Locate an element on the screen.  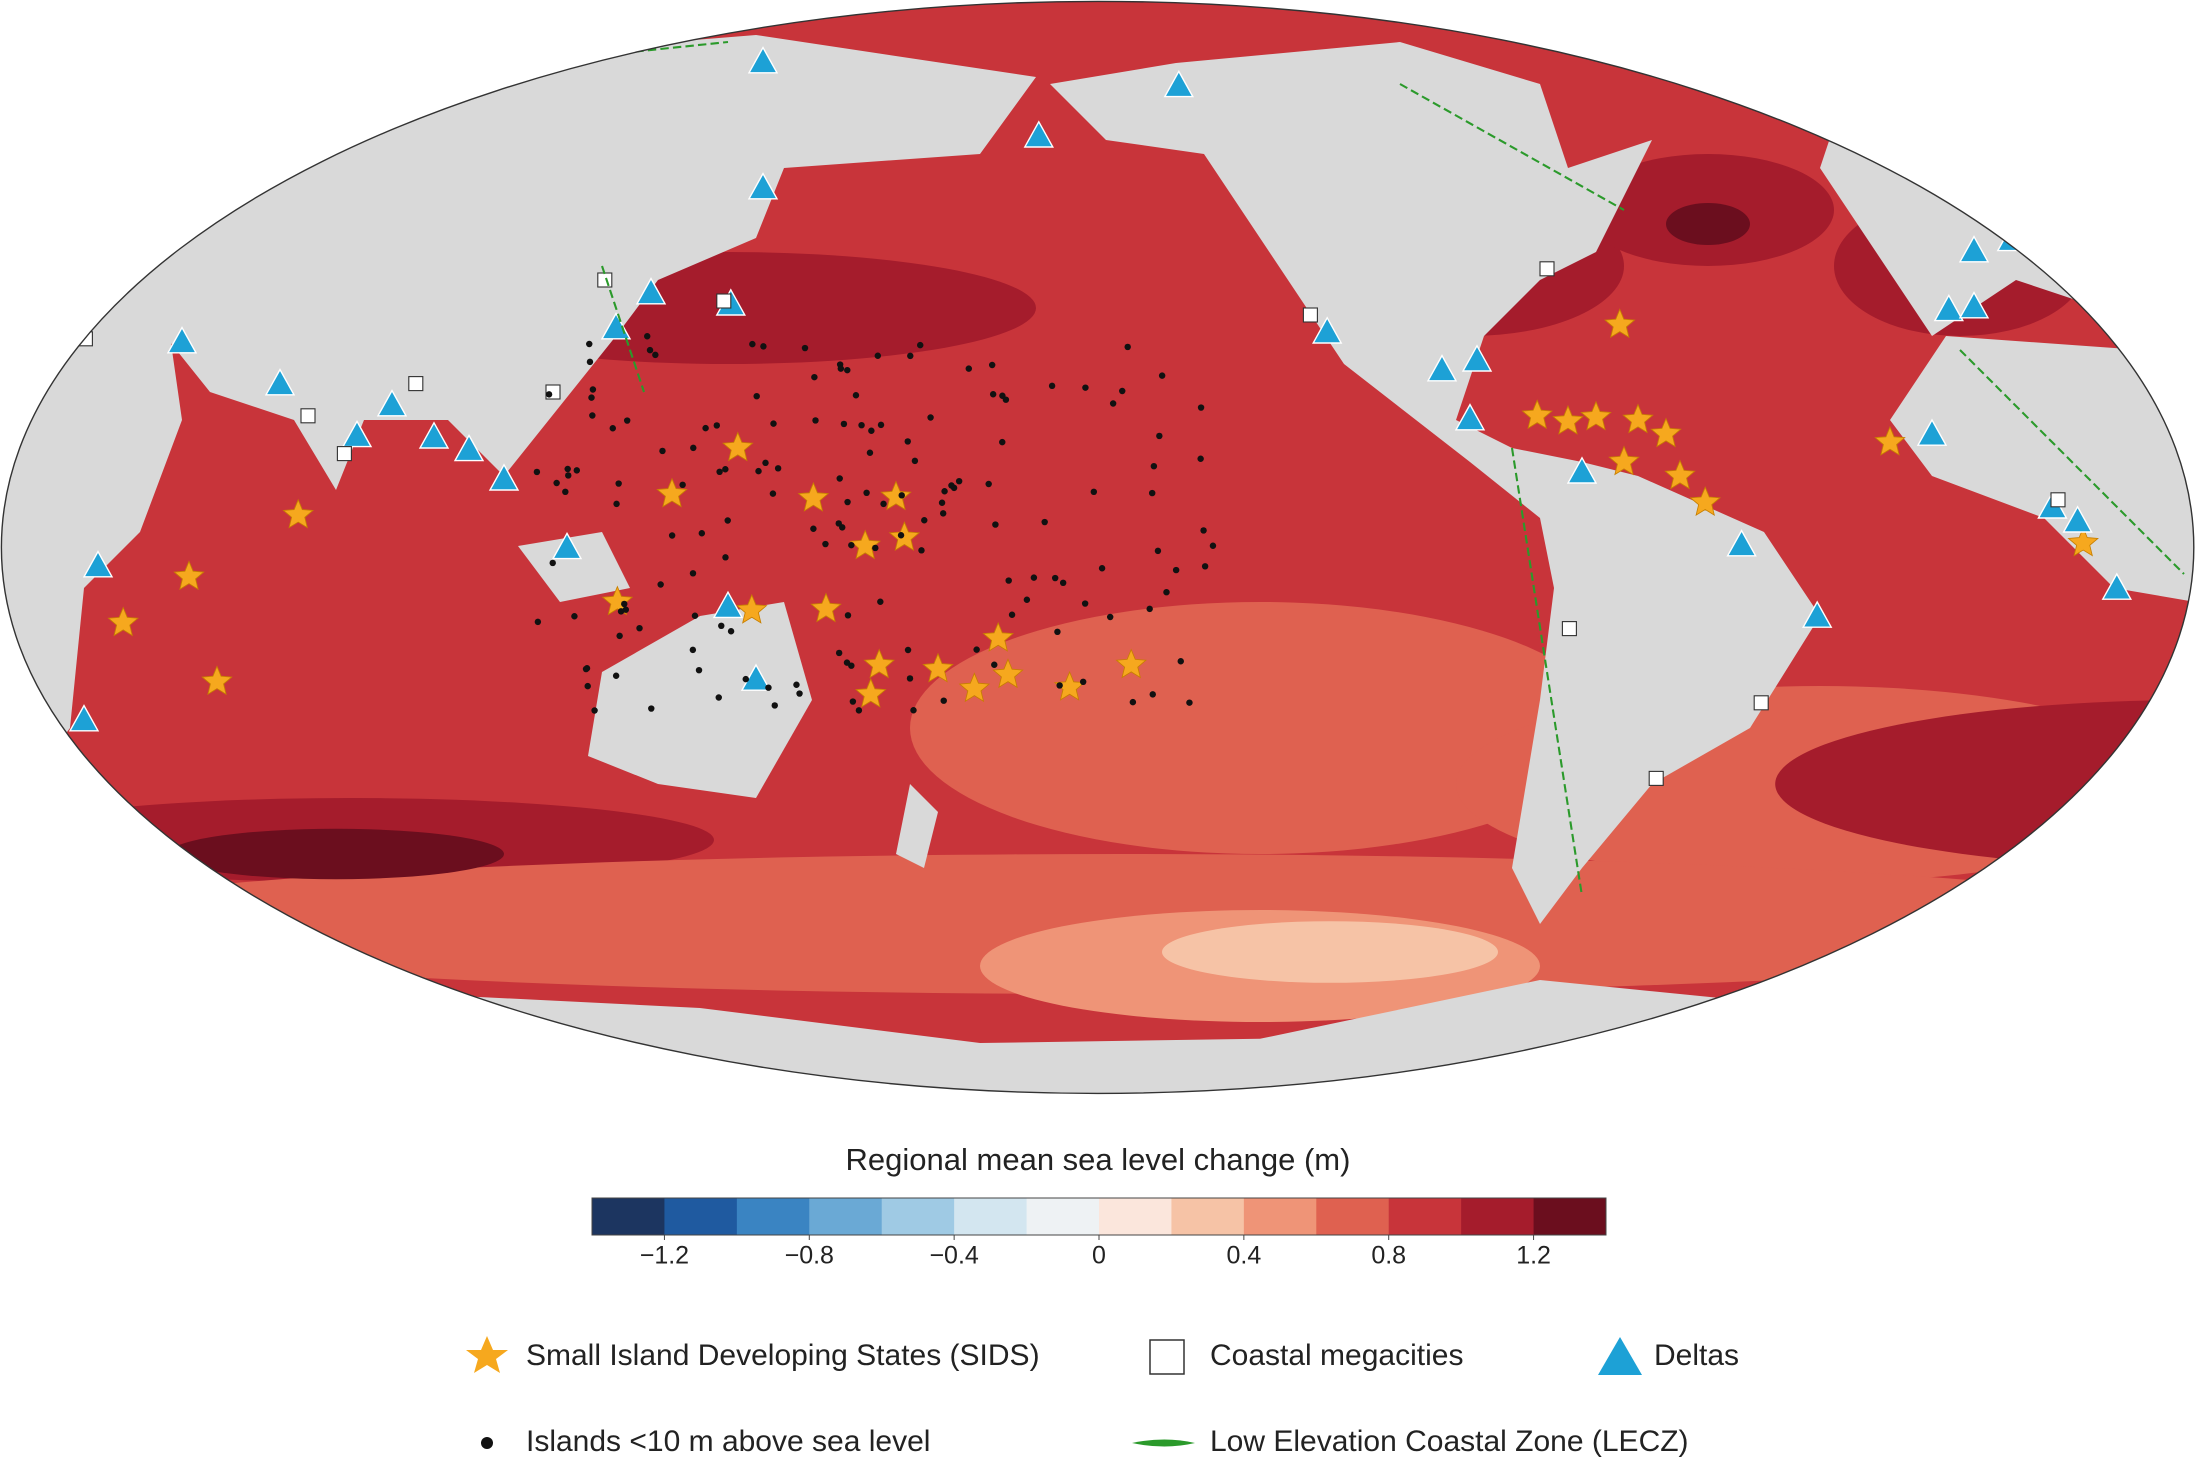
legend-label: Low Elevation Coastal Zone (LECZ) is located at coordinates (1449, 1441).